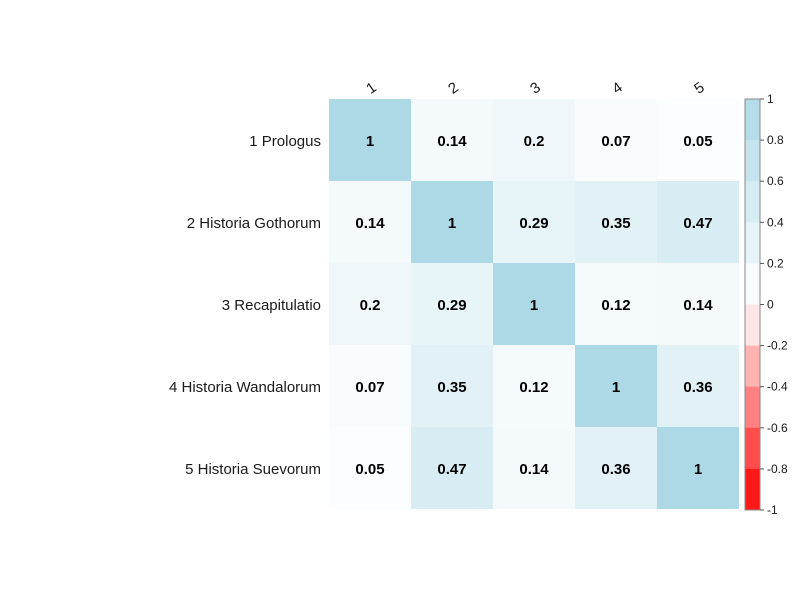 The image size is (800, 615). I want to click on heatmap-cell-r3-c4, so click(616, 304).